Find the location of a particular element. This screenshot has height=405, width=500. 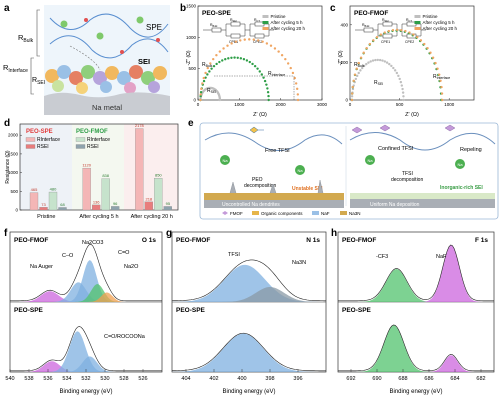

x-tick-label: 400 is located at coordinates (241, 379).